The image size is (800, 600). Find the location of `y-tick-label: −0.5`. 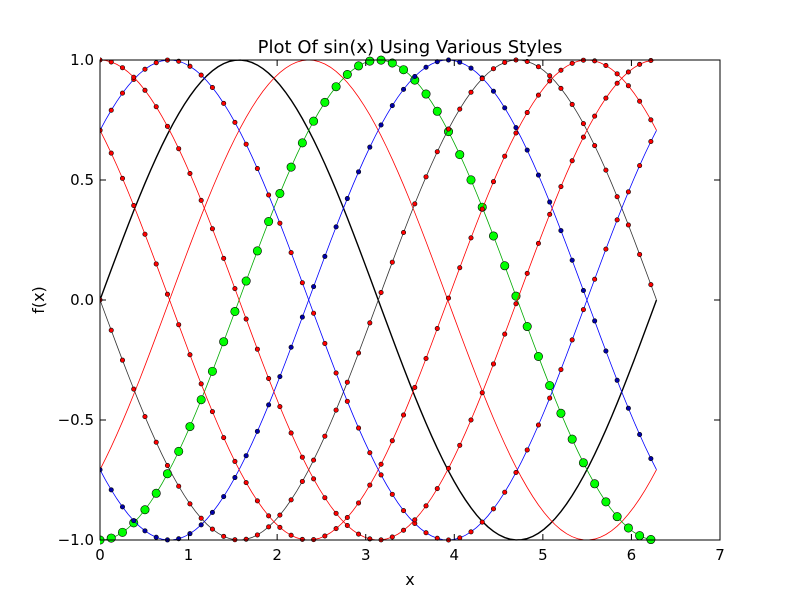

y-tick-label: −0.5 is located at coordinates (76, 420).